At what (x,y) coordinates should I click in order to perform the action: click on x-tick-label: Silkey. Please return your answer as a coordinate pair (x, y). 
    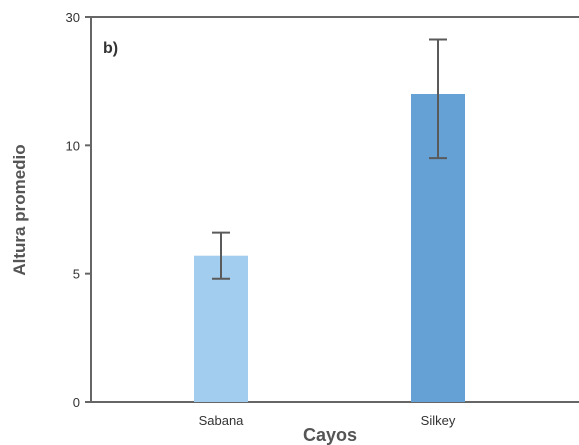
    Looking at the image, I should click on (438, 420).